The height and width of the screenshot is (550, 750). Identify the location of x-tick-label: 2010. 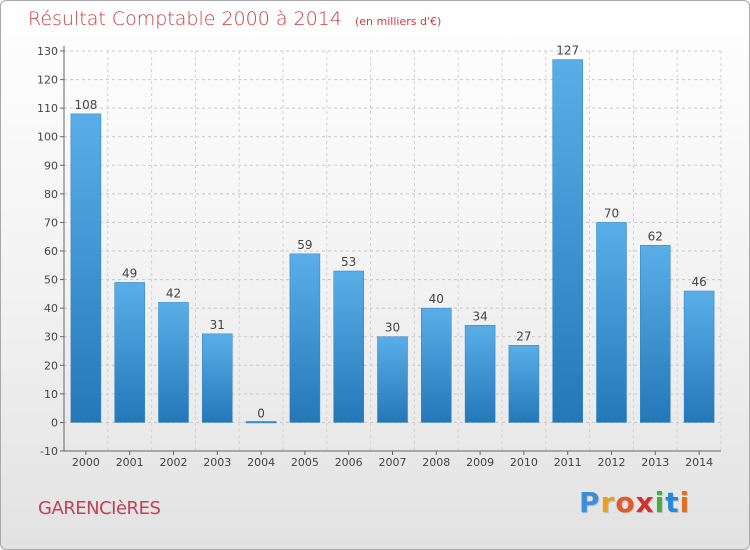
(524, 462).